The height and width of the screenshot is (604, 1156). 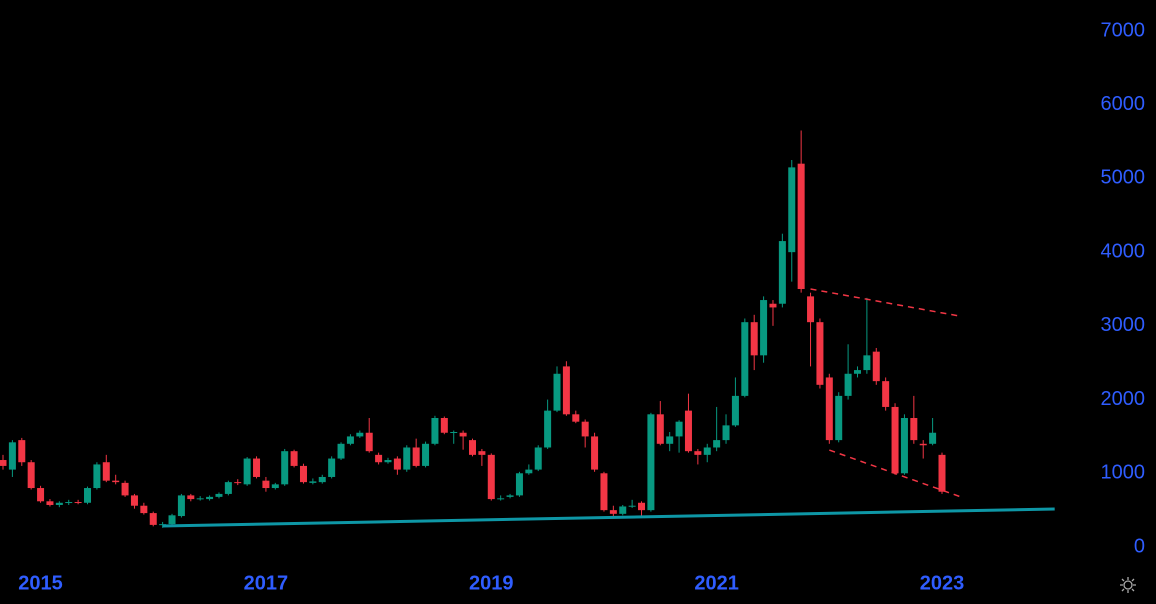 I want to click on x-tick-label: 2023, so click(x=942, y=583).